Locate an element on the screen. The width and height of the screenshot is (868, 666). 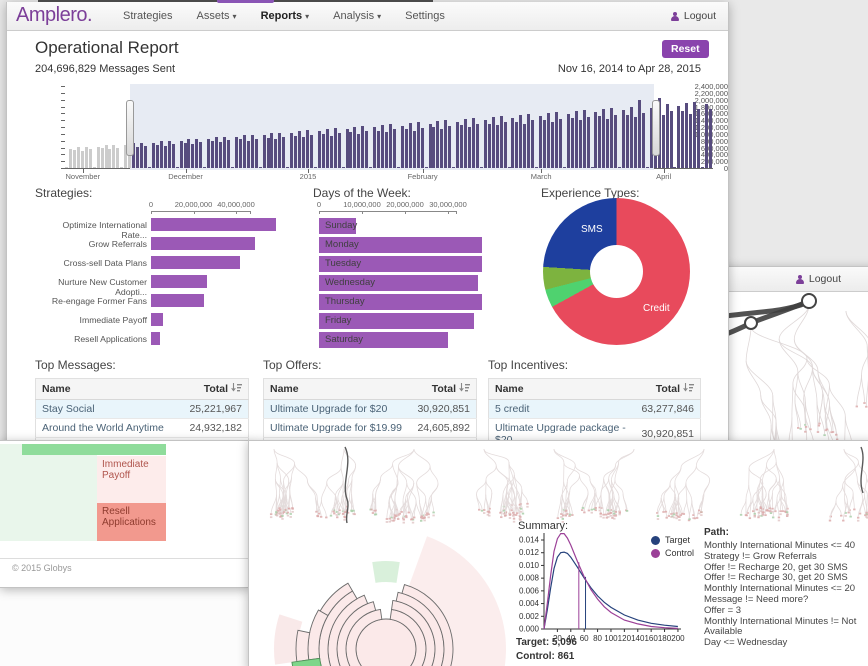
x-tick-label: 2015 is located at coordinates (308, 176).